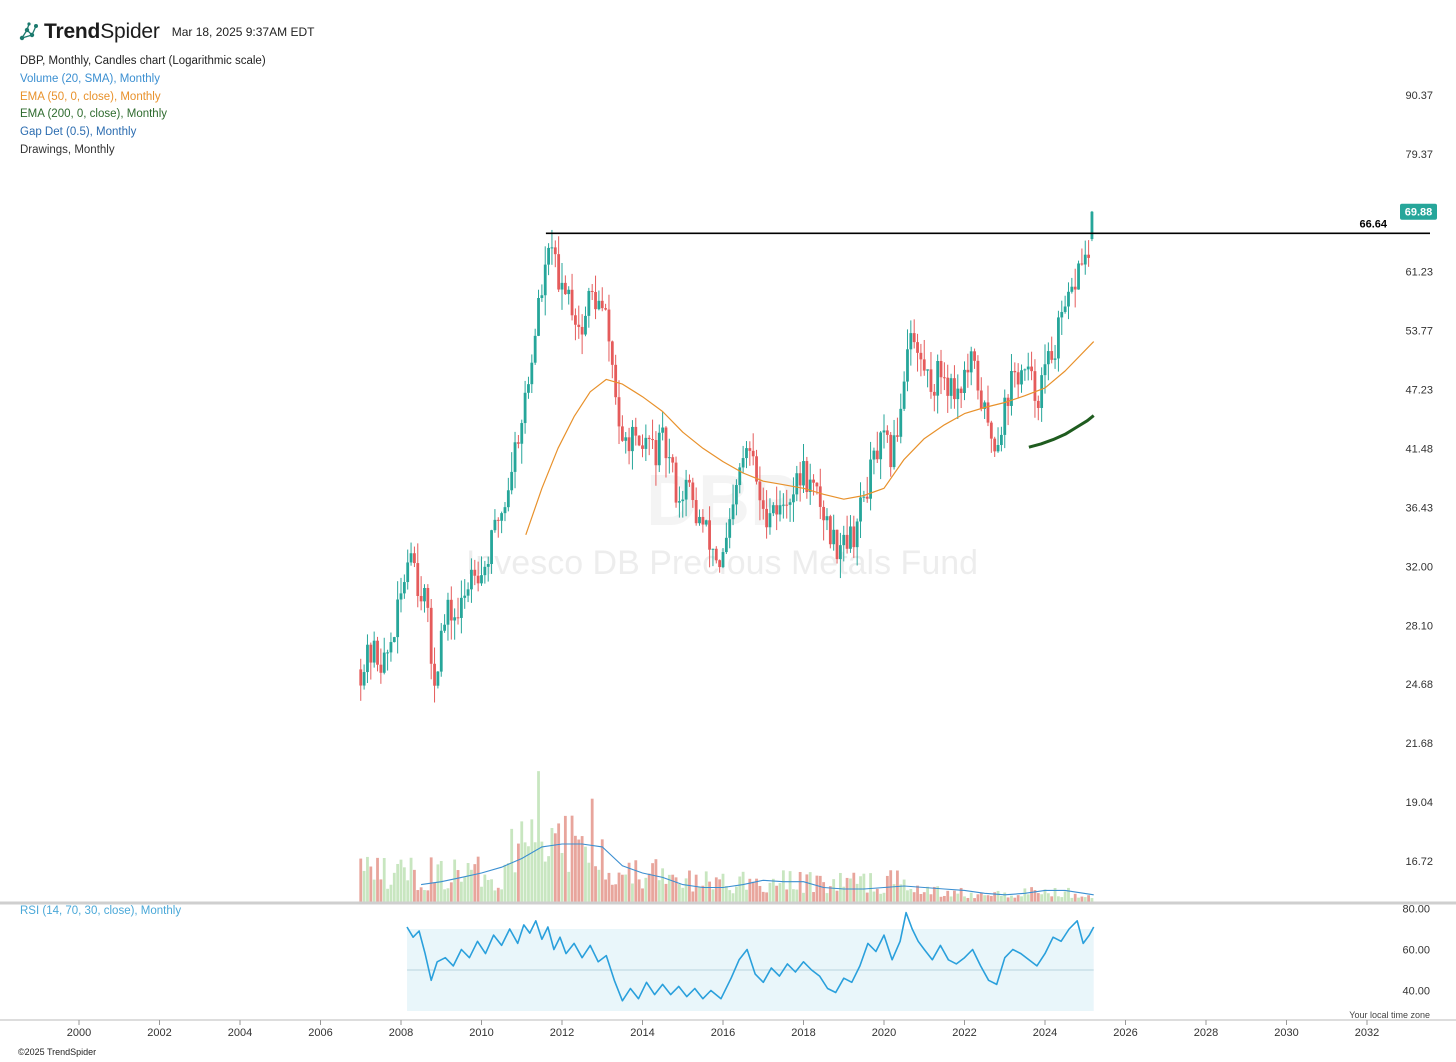 This screenshot has width=1456, height=1062. What do you see at coordinates (1389, 1015) in the screenshot?
I see `timezone-note: Your local time zone` at bounding box center [1389, 1015].